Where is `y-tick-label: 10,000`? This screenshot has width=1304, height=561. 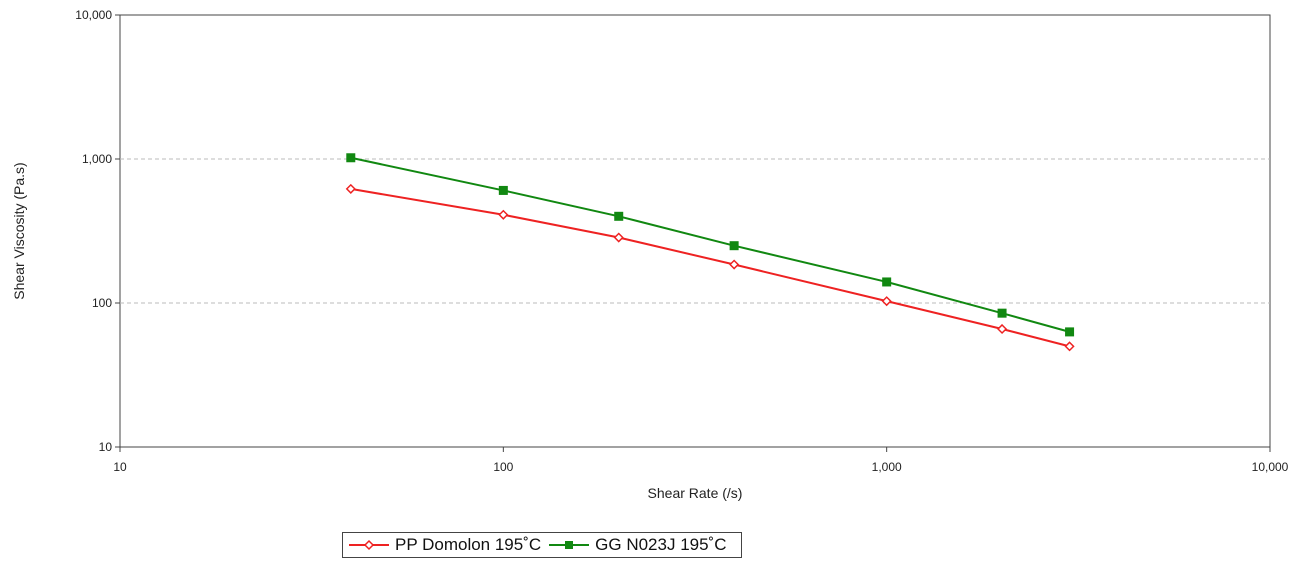
y-tick-label: 10,000 is located at coordinates (93, 15).